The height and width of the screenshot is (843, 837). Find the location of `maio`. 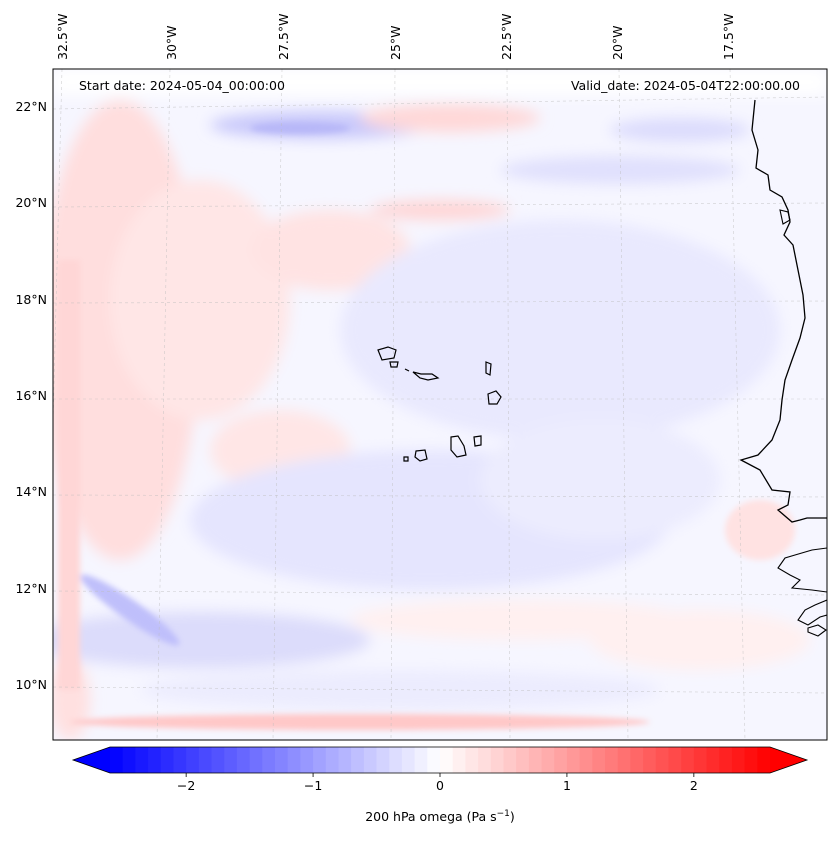

maio is located at coordinates (477, 441).